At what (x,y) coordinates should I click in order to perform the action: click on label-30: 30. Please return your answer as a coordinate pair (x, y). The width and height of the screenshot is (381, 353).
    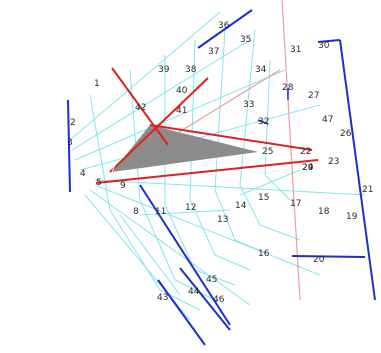
    Looking at the image, I should click on (324, 46).